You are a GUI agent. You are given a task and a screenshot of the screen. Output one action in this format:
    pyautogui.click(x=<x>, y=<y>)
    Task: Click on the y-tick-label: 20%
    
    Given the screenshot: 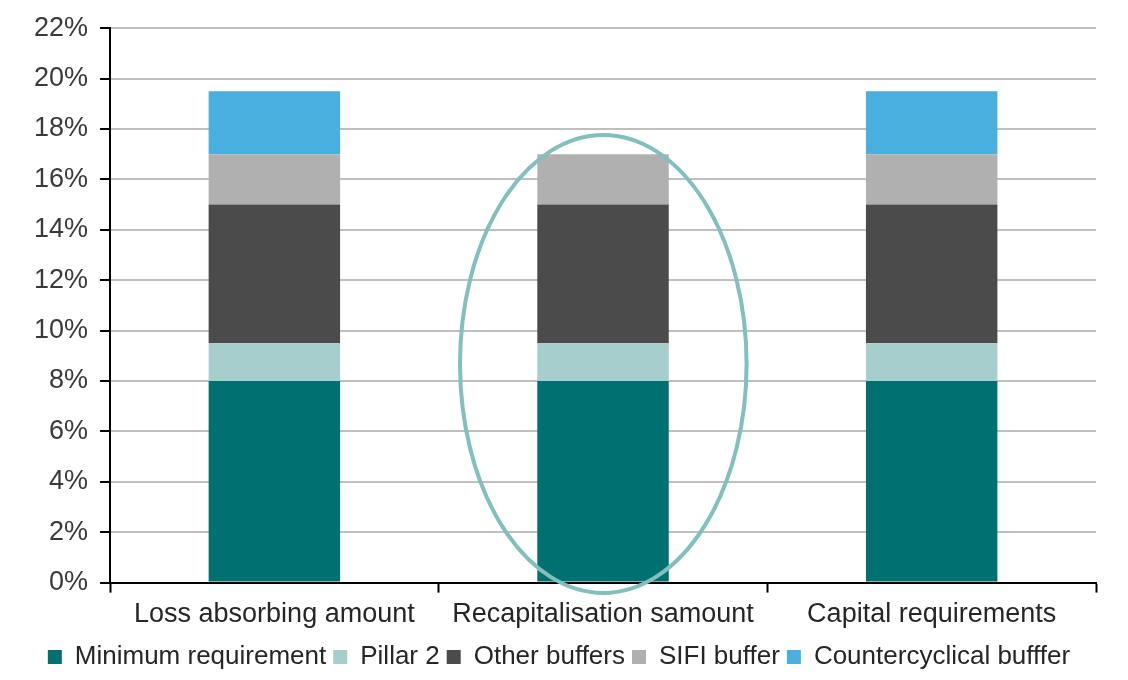 What is the action you would take?
    pyautogui.click(x=61, y=77)
    